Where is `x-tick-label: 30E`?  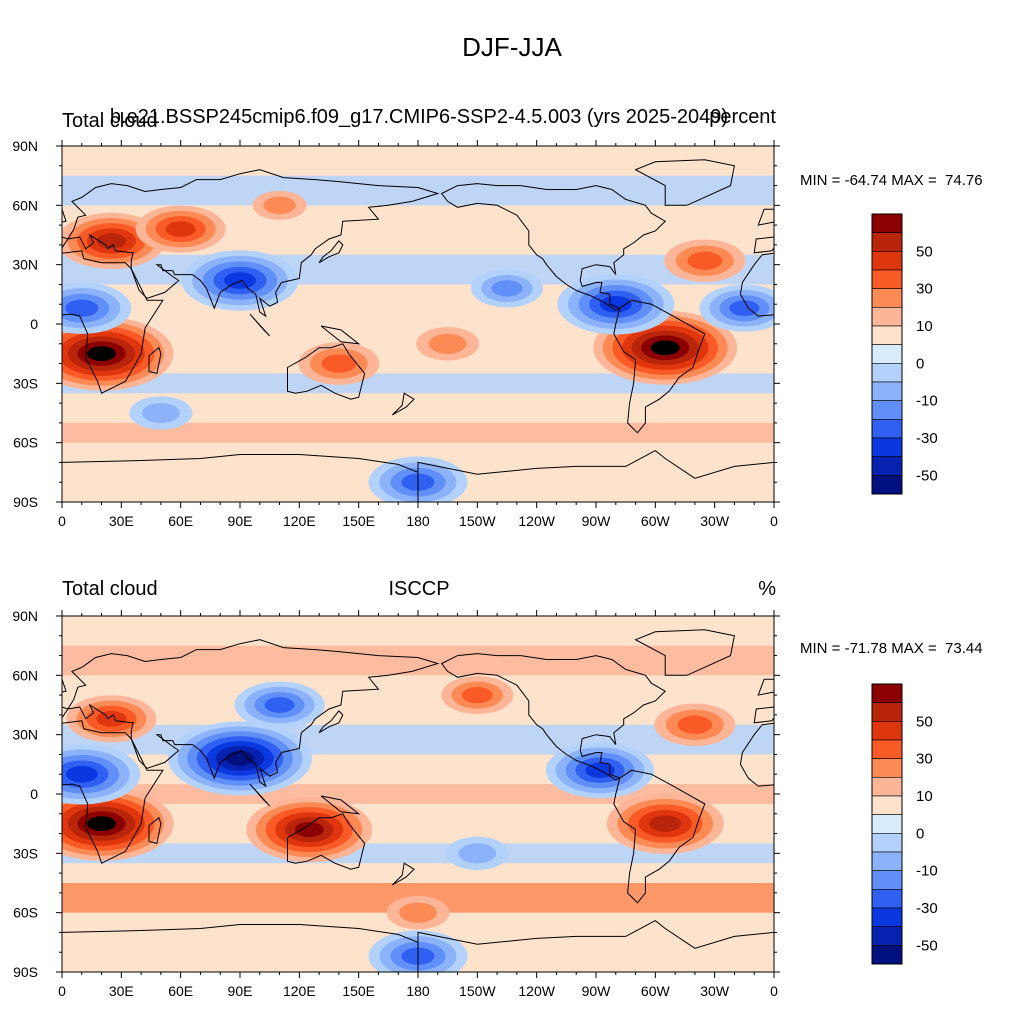
x-tick-label: 30E is located at coordinates (121, 991).